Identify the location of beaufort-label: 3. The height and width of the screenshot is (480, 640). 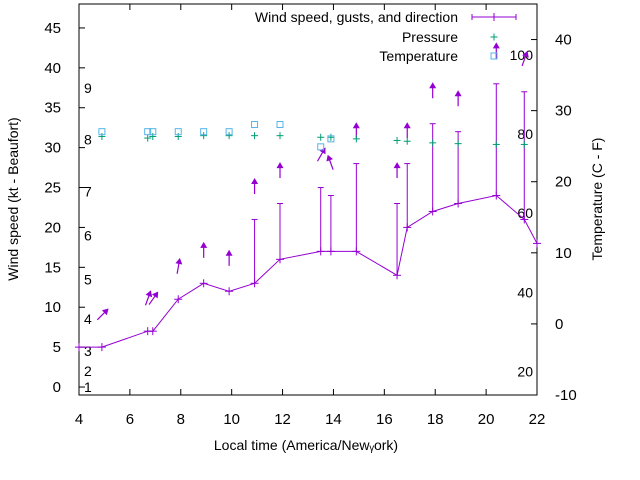
(88, 351).